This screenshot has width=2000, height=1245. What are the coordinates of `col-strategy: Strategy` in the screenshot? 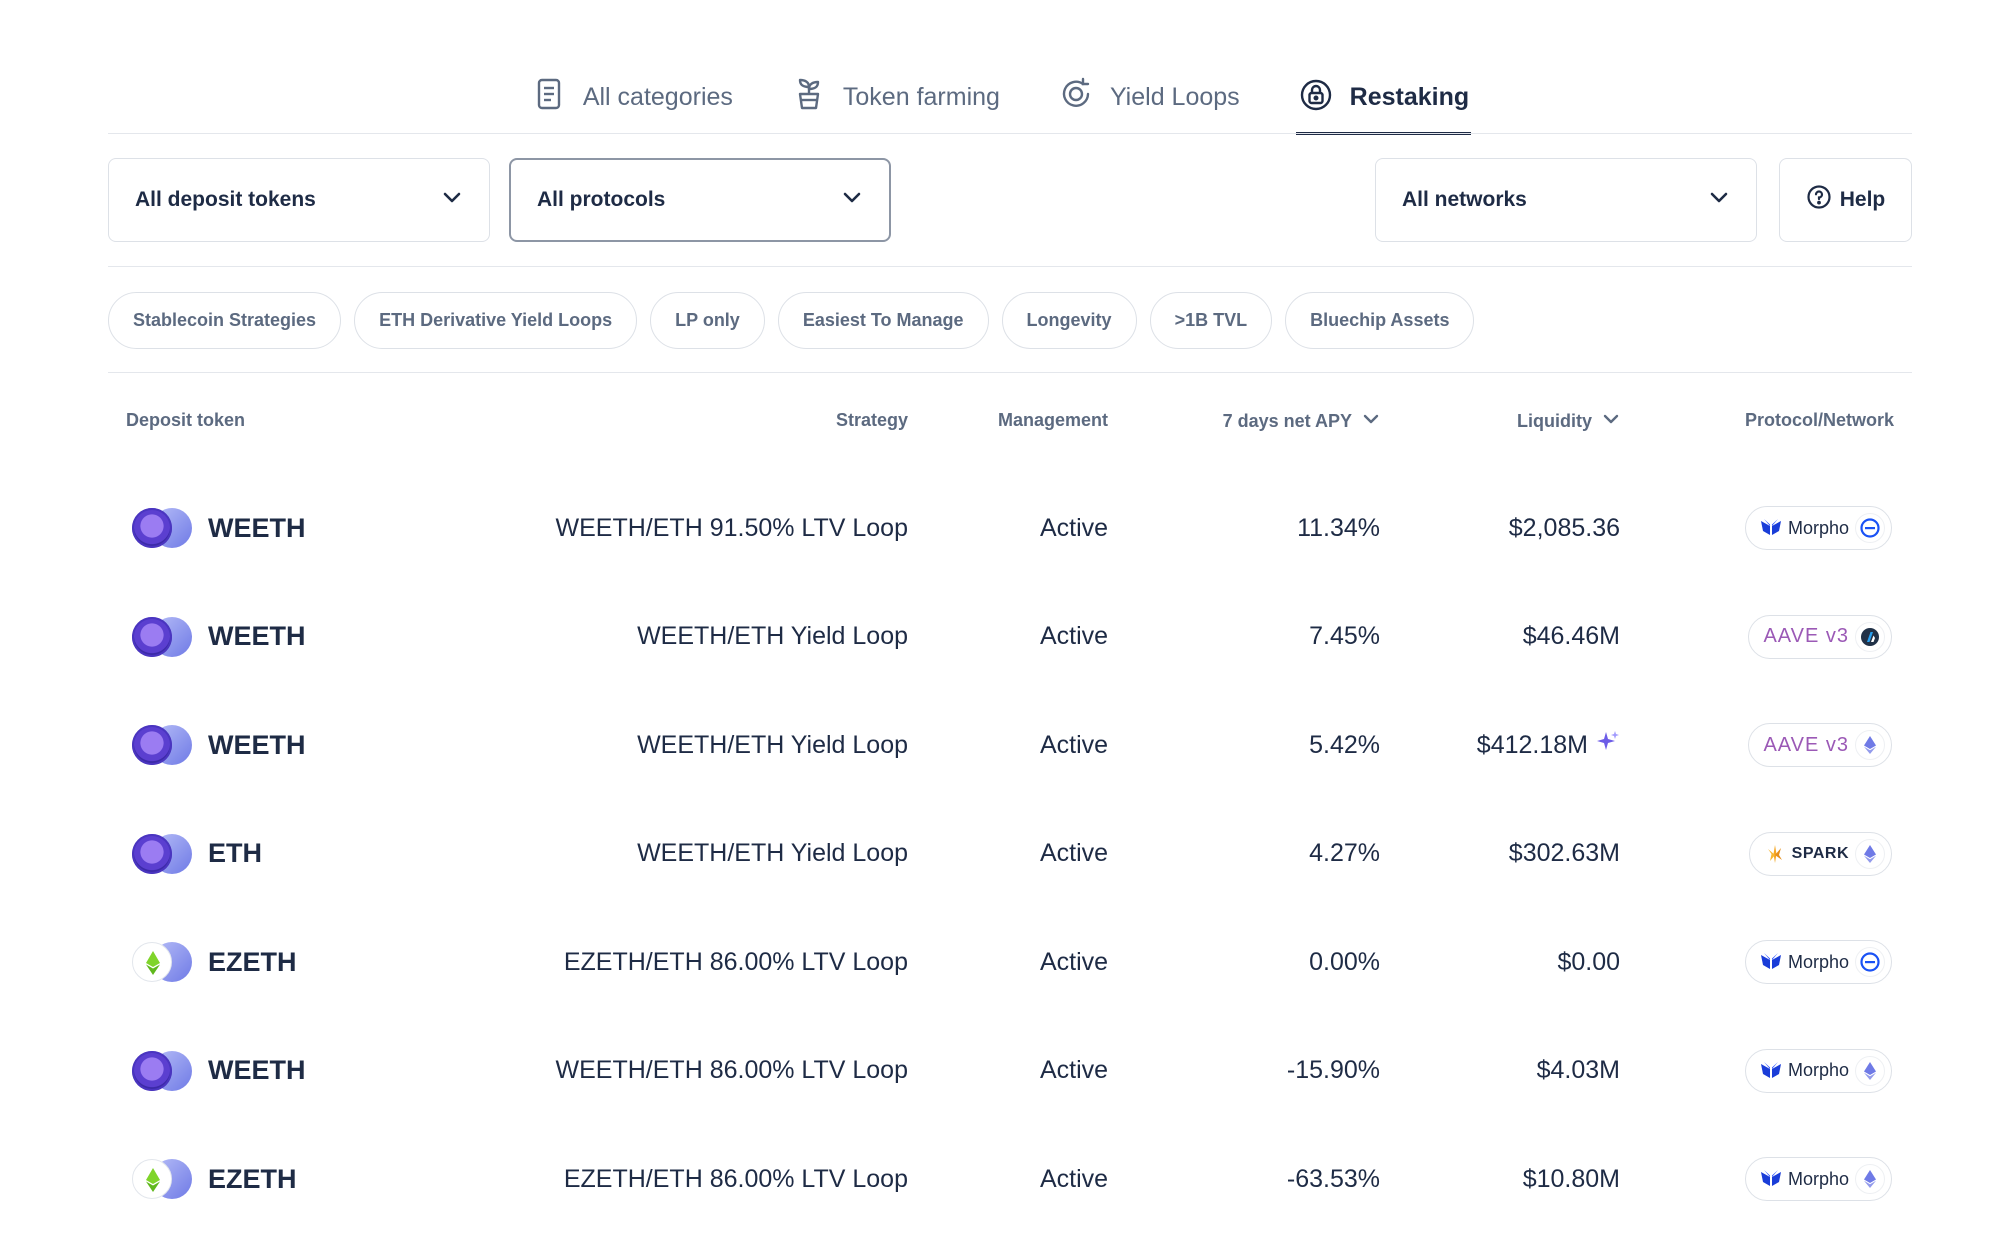 It's located at (871, 420).